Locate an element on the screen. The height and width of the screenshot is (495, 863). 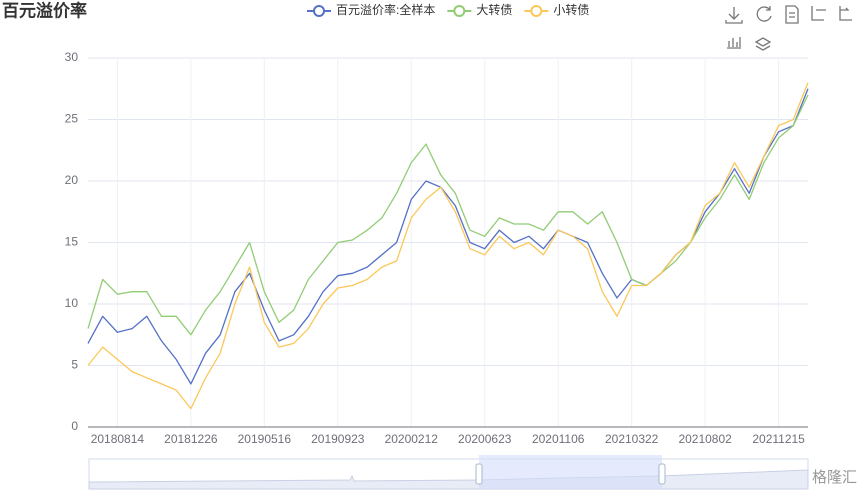
y-tick-label: 10 is located at coordinates (72, 303).